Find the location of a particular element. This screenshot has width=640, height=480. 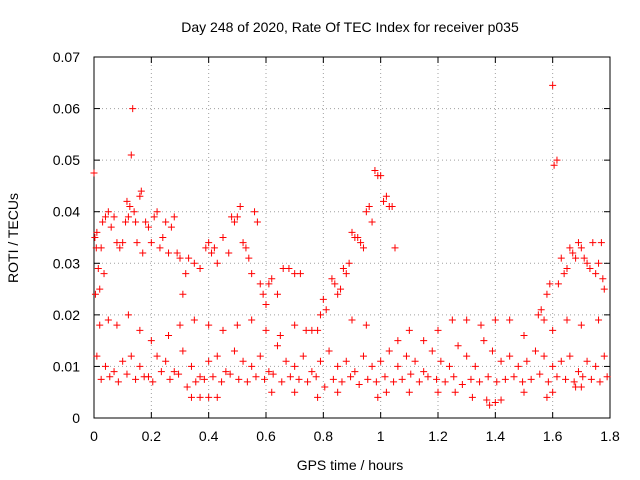

x-tick-label: 1.6 is located at coordinates (553, 436).